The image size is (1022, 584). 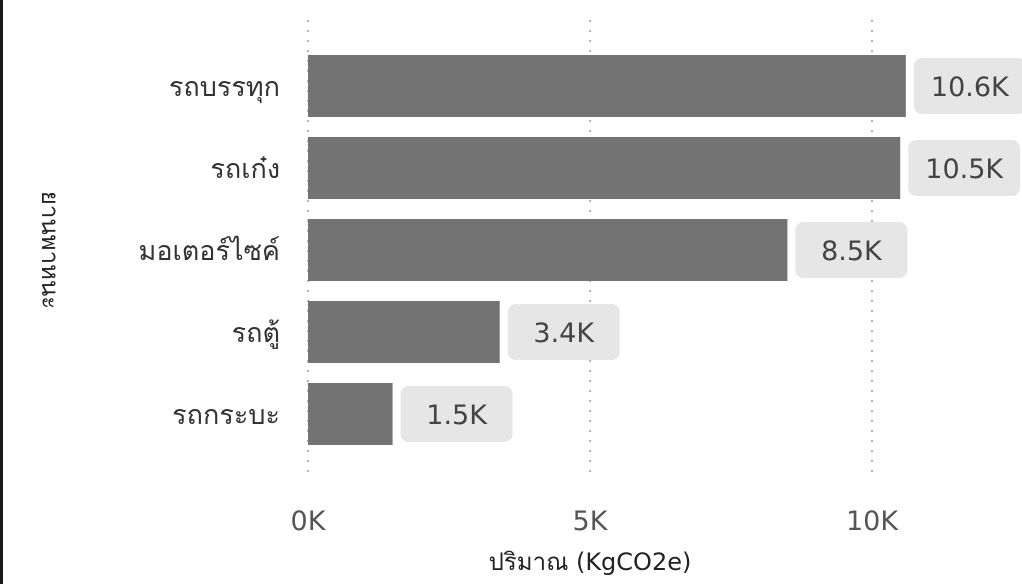 I want to click on data-label: 1.5K, so click(x=457, y=415).